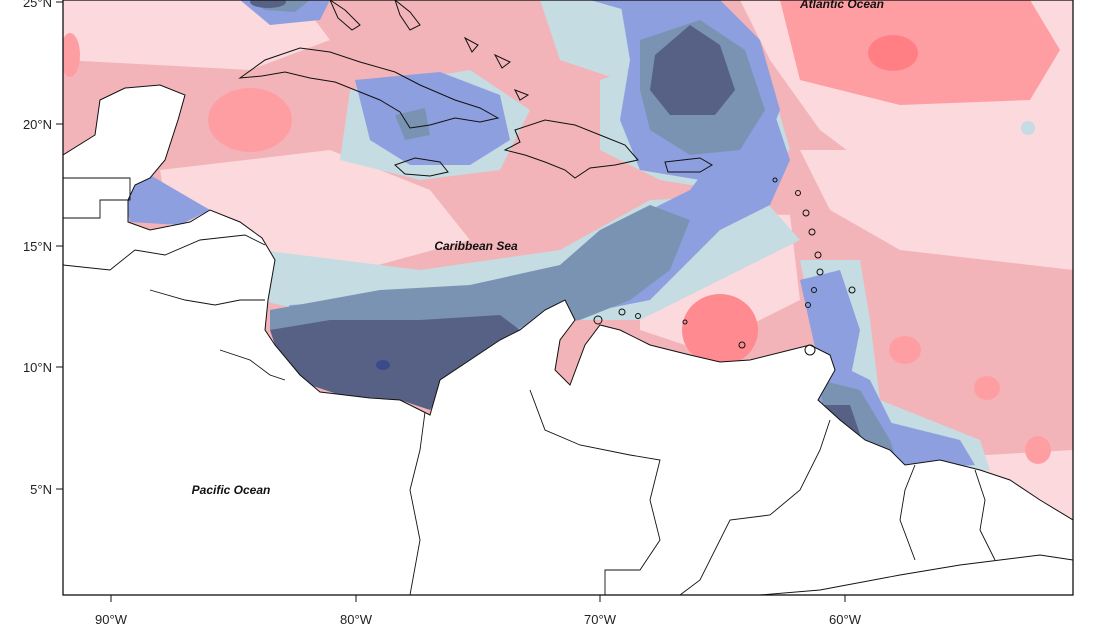  Describe the element at coordinates (71, 55) in the screenshot. I see `field-red-spot-west` at that location.